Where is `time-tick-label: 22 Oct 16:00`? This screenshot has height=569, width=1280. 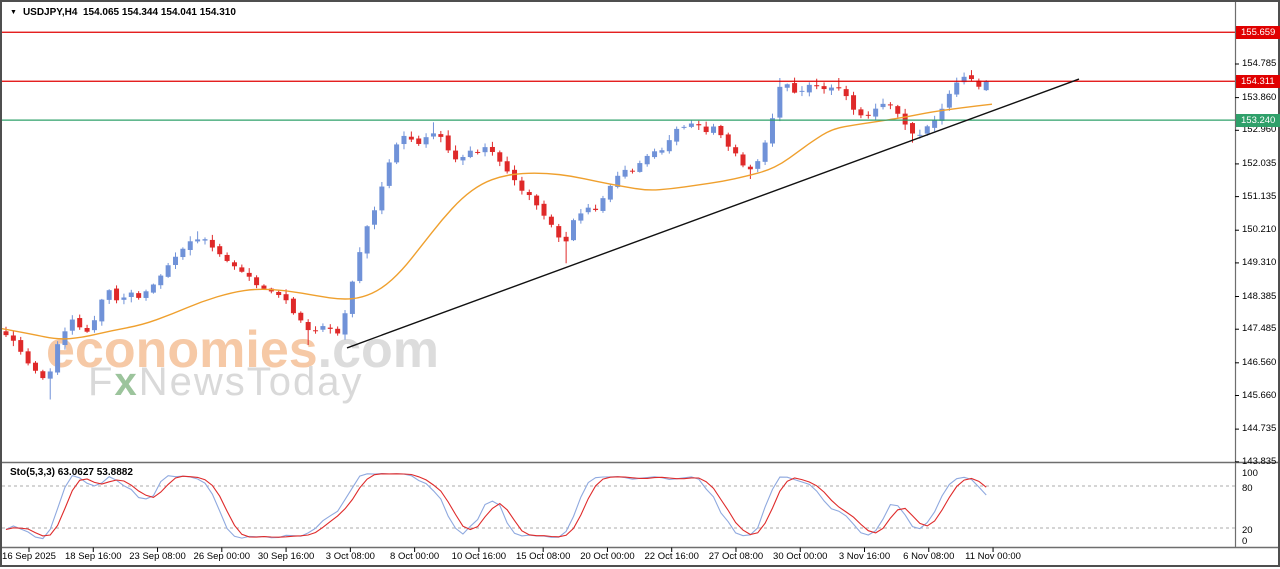 time-tick-label: 22 Oct 16:00 is located at coordinates (671, 556).